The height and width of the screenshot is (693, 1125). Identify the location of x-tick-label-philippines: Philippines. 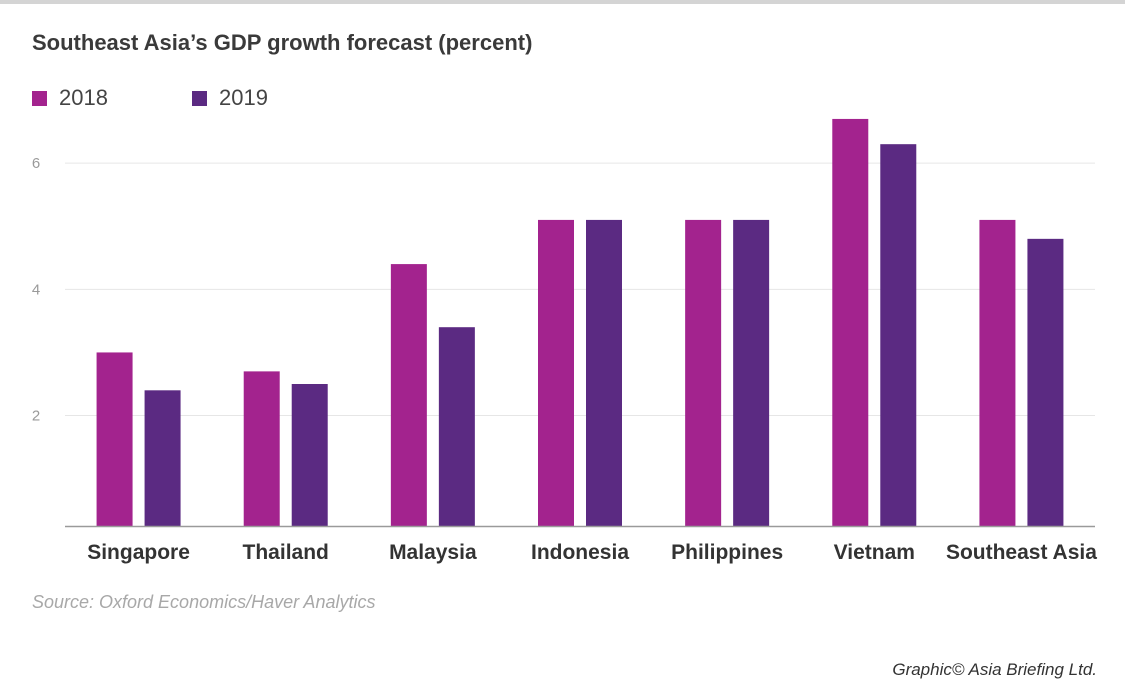
(727, 552).